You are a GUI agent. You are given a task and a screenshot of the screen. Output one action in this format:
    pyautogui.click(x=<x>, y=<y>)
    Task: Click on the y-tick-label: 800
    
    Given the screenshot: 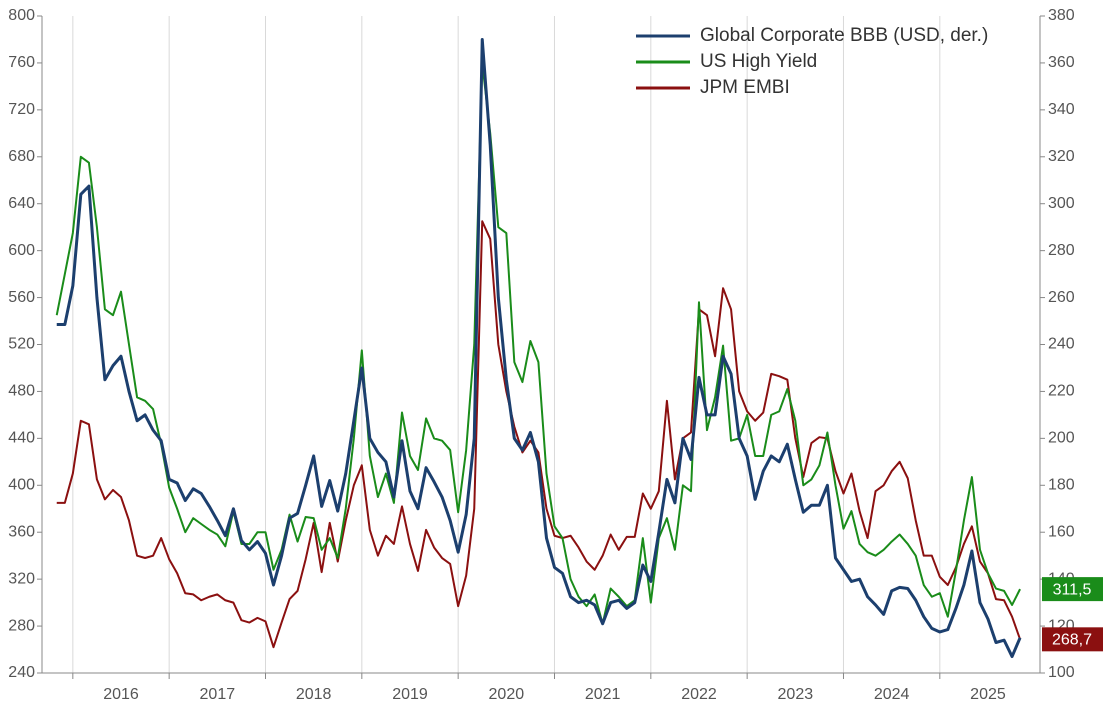 What is the action you would take?
    pyautogui.click(x=21, y=15)
    